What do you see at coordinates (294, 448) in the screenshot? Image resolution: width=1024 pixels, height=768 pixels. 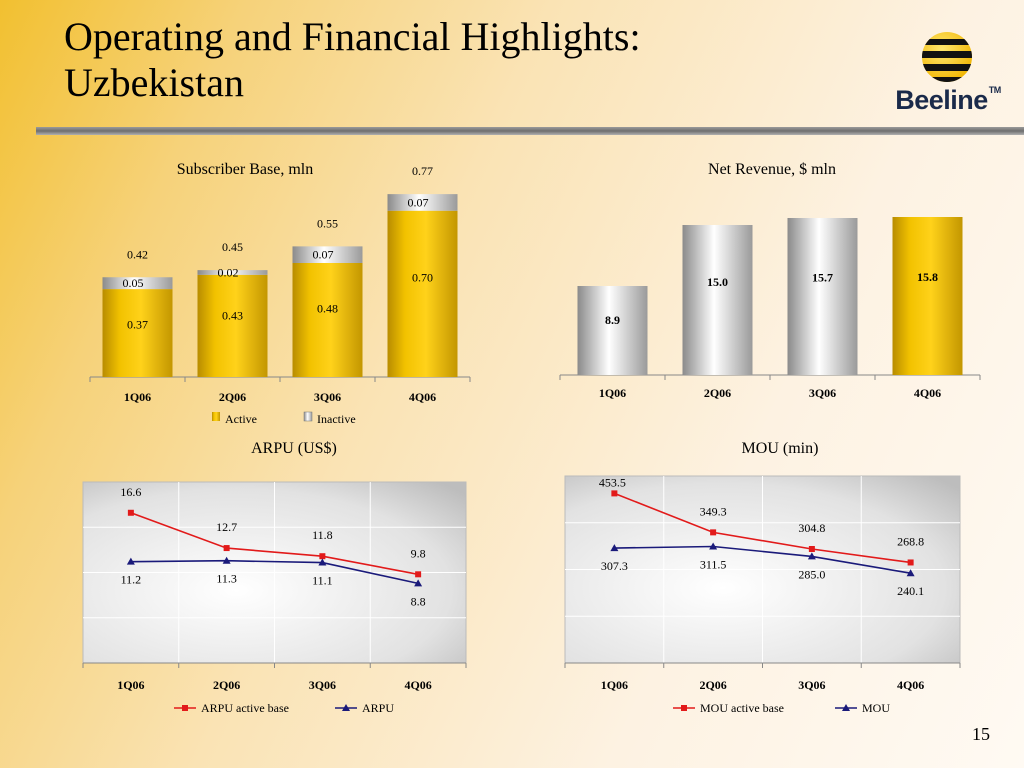 I see `arpu-chart-title: ARPU (US$)` at bounding box center [294, 448].